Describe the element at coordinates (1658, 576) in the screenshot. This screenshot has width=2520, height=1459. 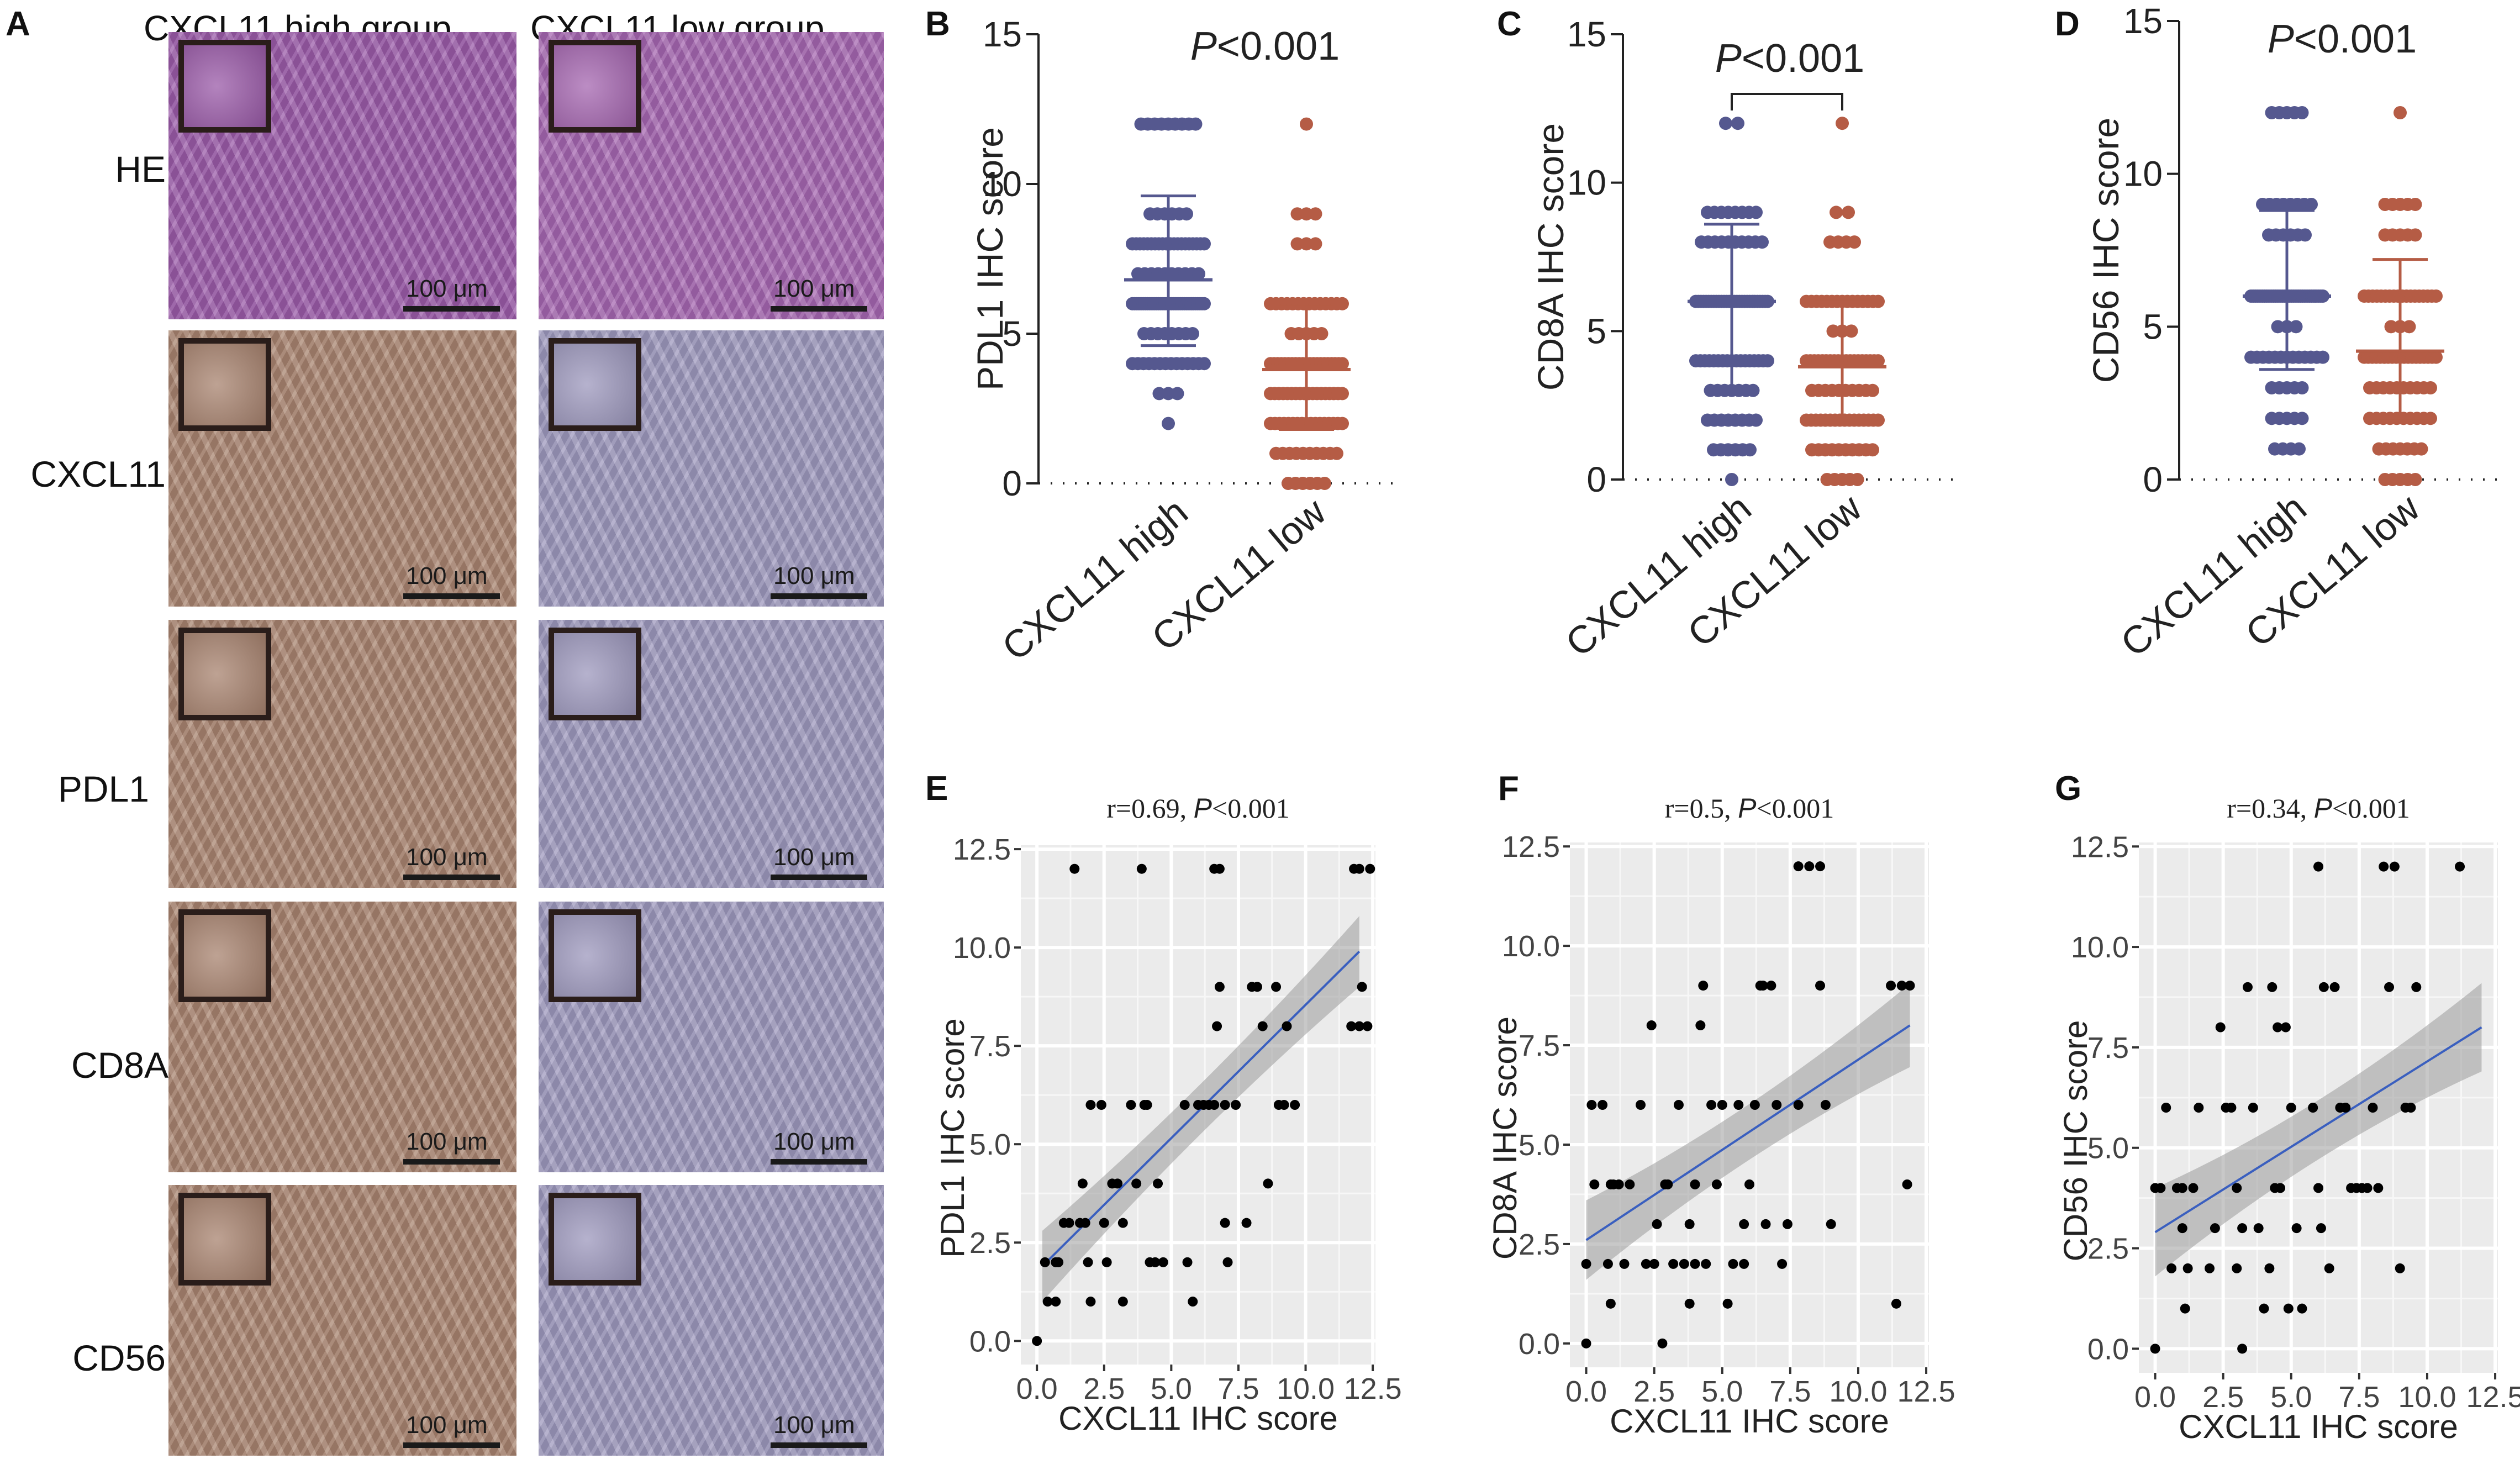
I see `x-tick-label: CXCL11 high` at that location.